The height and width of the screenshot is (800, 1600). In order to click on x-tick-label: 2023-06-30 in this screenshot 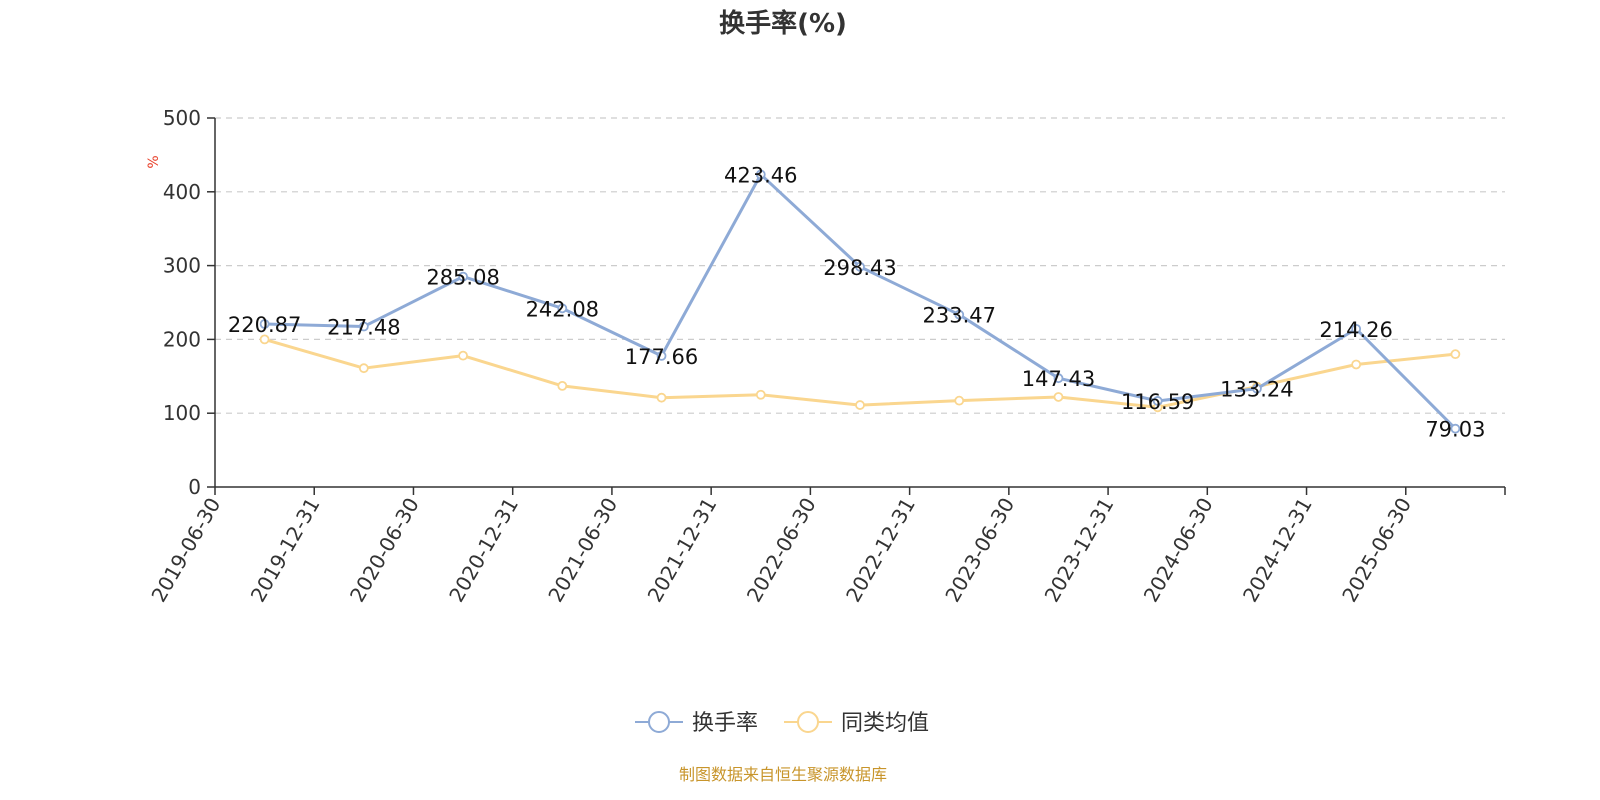, I will do `click(979, 550)`.